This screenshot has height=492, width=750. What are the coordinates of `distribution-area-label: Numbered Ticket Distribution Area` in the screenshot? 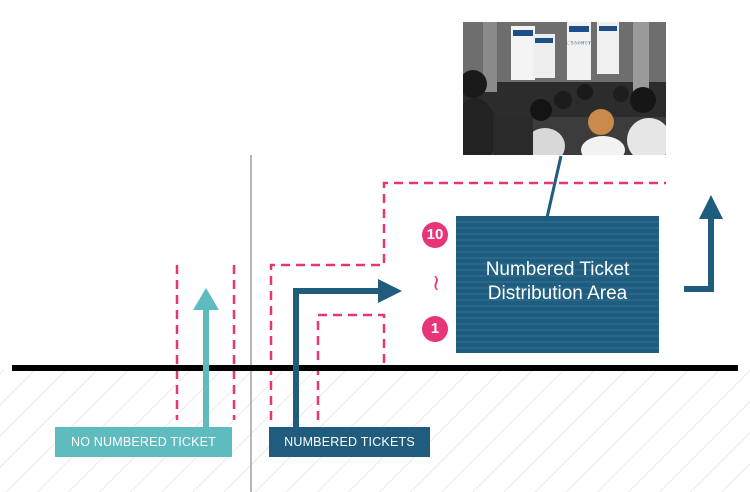 It's located at (557, 282).